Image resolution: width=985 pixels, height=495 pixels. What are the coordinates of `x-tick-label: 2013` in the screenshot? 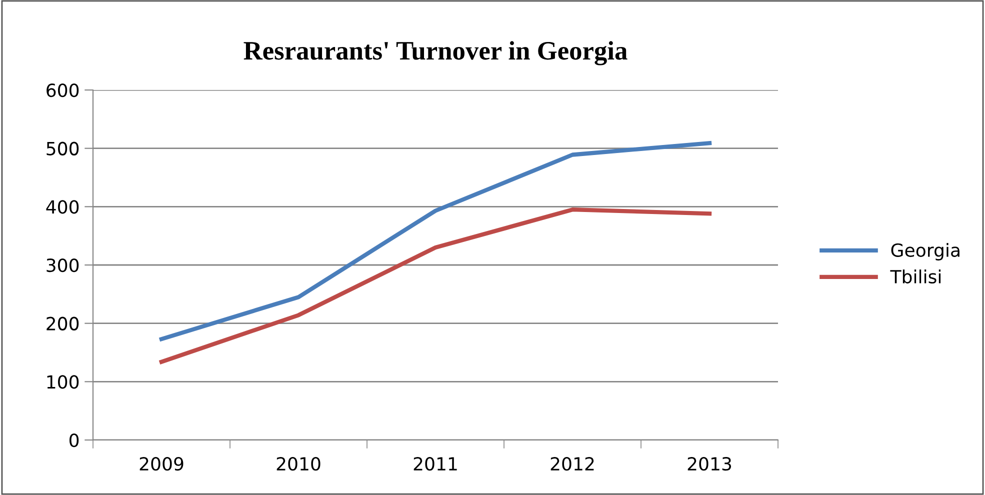 It's located at (710, 463).